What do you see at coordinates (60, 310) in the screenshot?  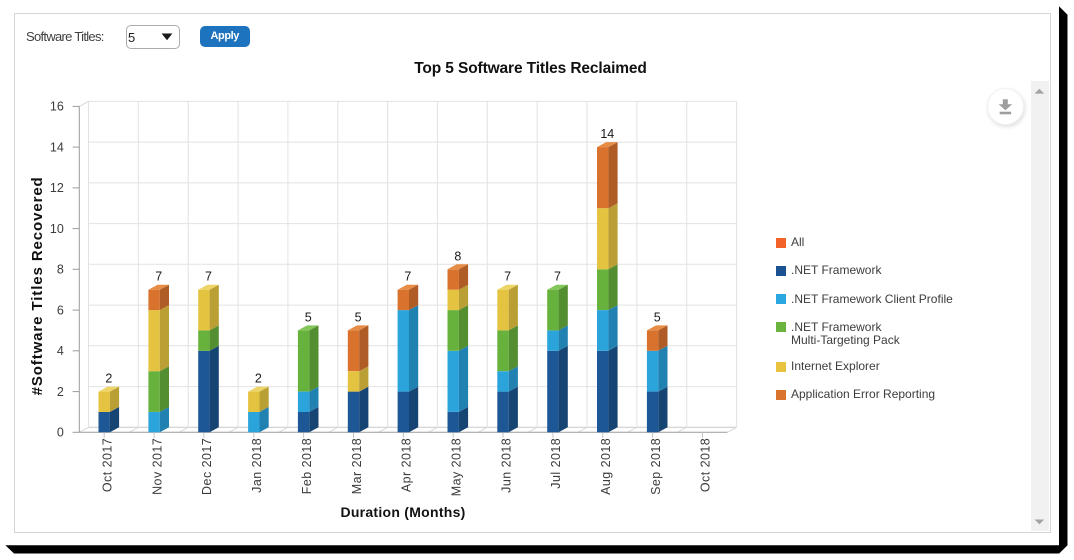 I see `svg-text: 6` at bounding box center [60, 310].